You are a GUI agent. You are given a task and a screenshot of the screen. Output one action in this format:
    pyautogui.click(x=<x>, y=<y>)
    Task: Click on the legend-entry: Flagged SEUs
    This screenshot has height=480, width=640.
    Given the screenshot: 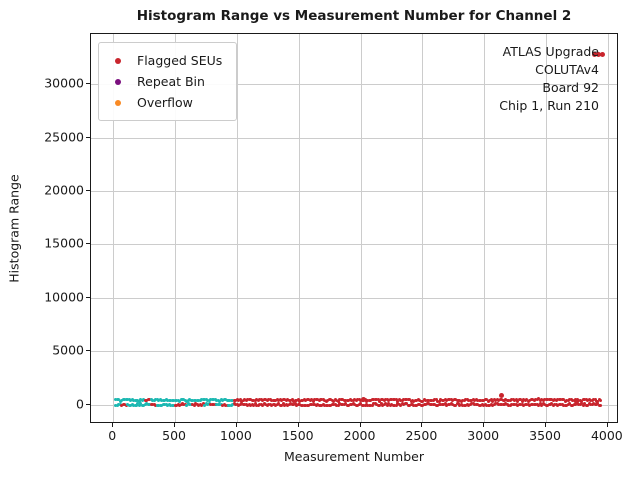 What is the action you would take?
    pyautogui.click(x=165, y=60)
    